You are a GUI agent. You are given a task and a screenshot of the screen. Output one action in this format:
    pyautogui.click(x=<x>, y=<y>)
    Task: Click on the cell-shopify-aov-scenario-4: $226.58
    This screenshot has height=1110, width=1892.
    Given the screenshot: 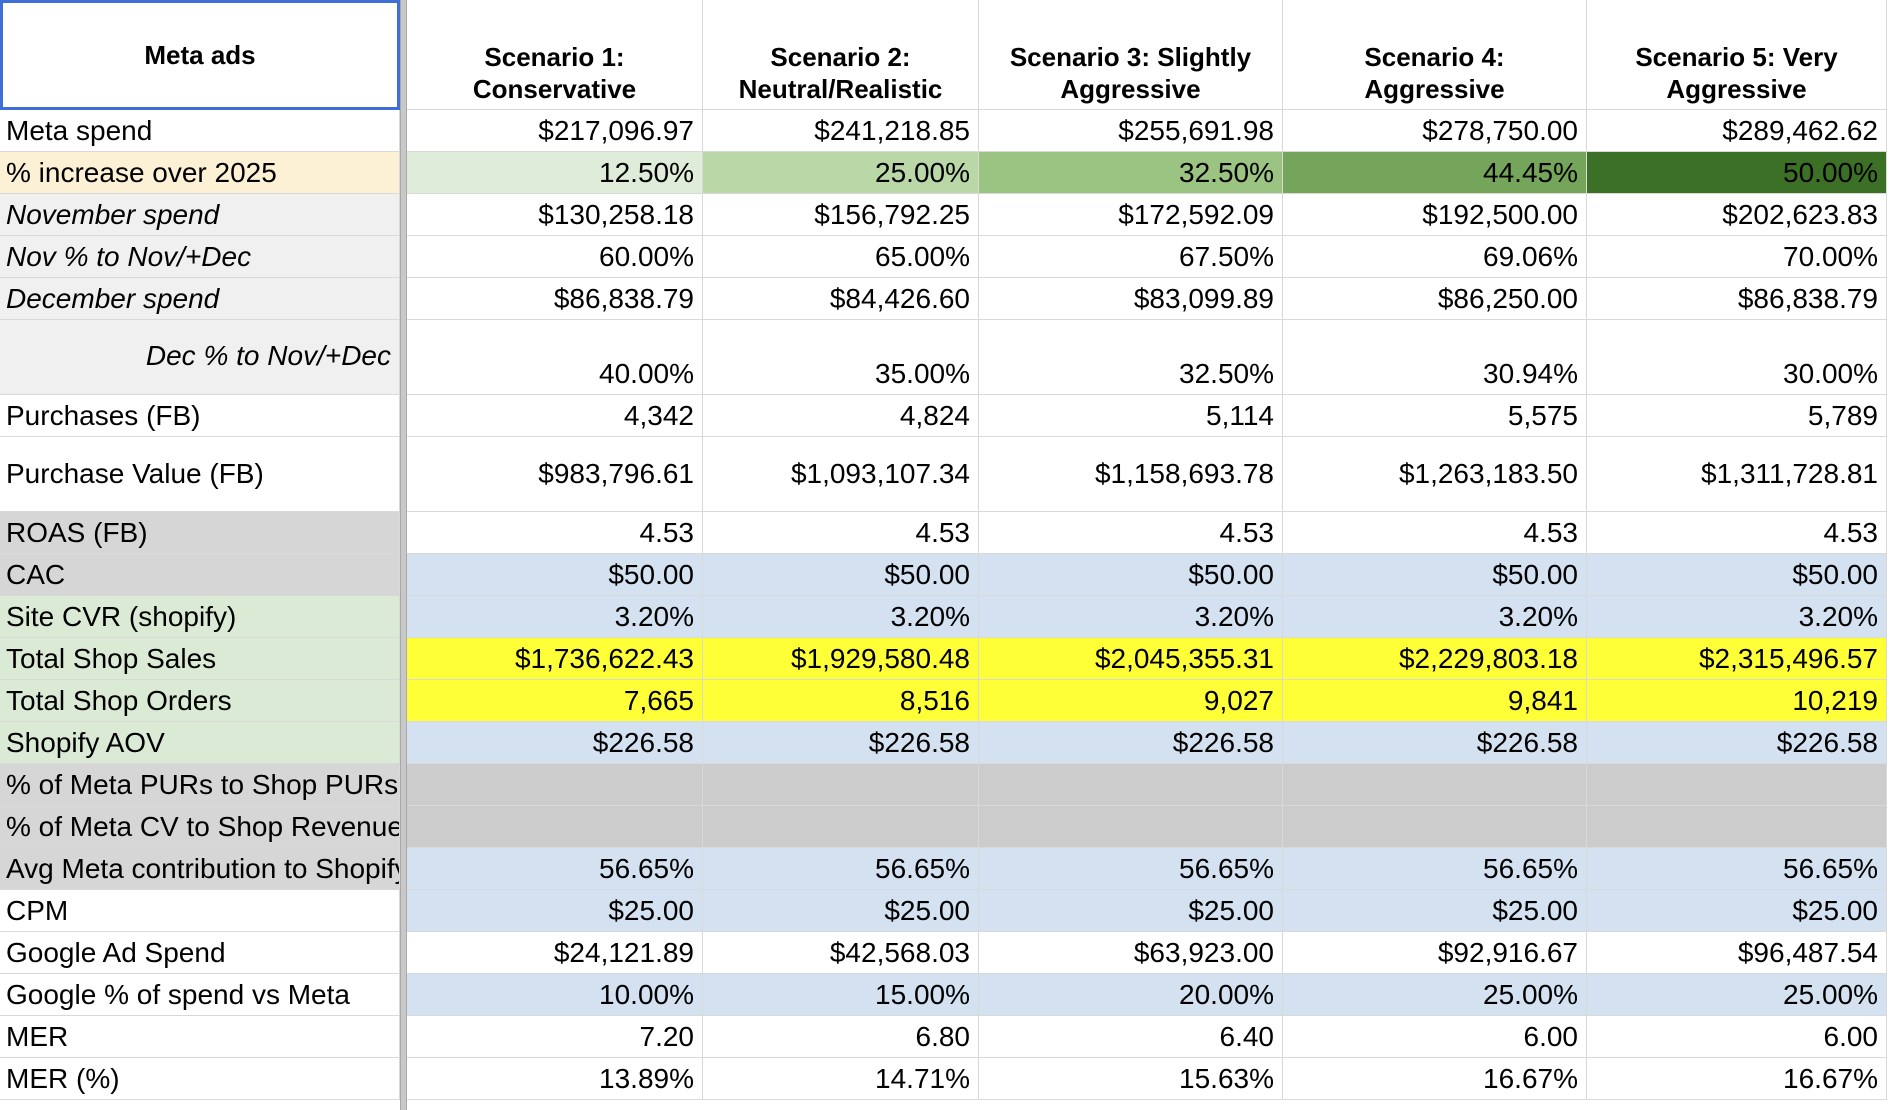 What is the action you would take?
    pyautogui.click(x=1435, y=743)
    